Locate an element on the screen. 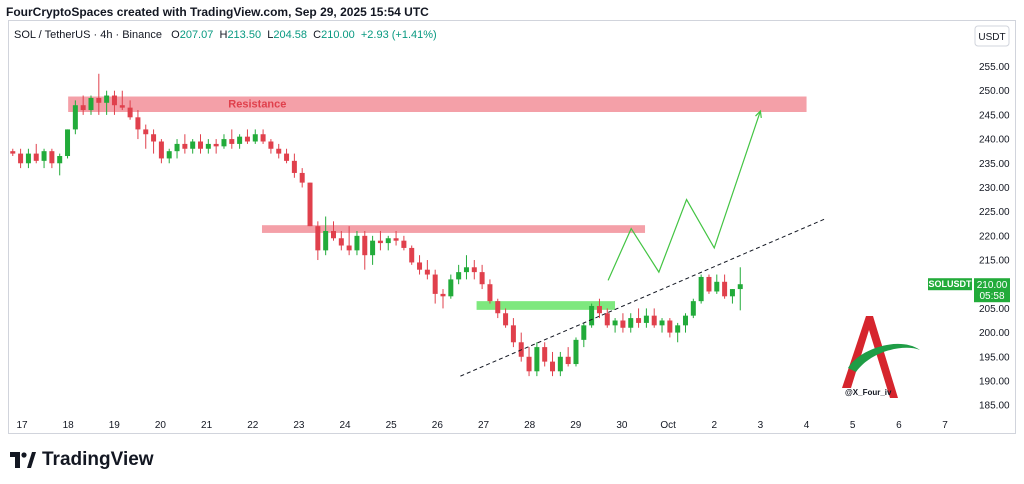 The image size is (1024, 484). open-value: 207.07 is located at coordinates (196, 35).